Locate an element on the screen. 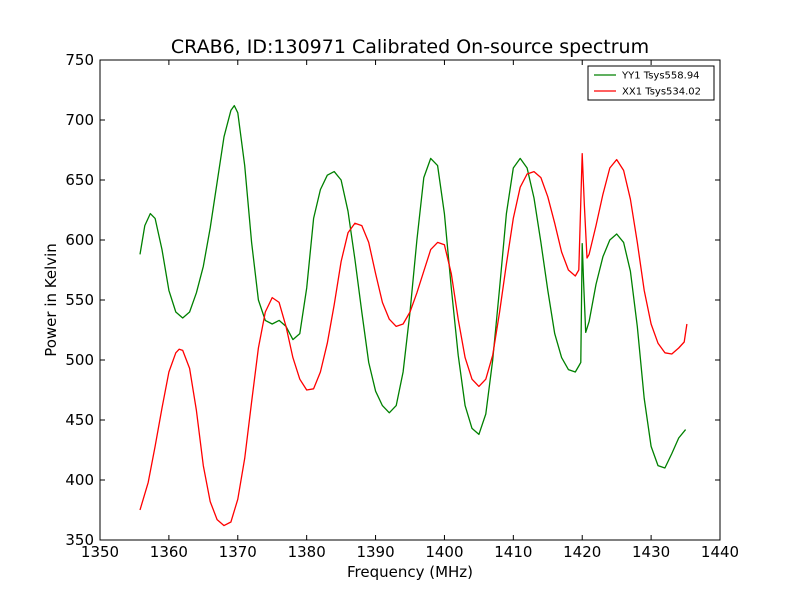  y-axis-label: Power in Kelvin is located at coordinates (51, 300).